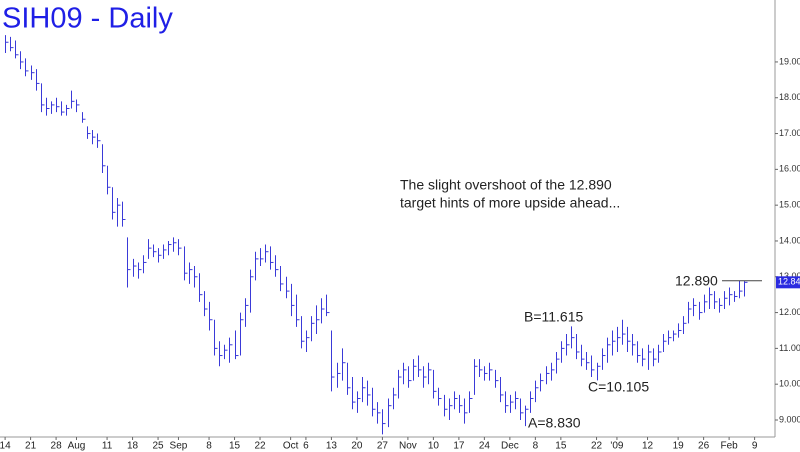 The width and height of the screenshot is (800, 452). Describe the element at coordinates (755, 446) in the screenshot. I see `x-tick-label: 9` at that location.